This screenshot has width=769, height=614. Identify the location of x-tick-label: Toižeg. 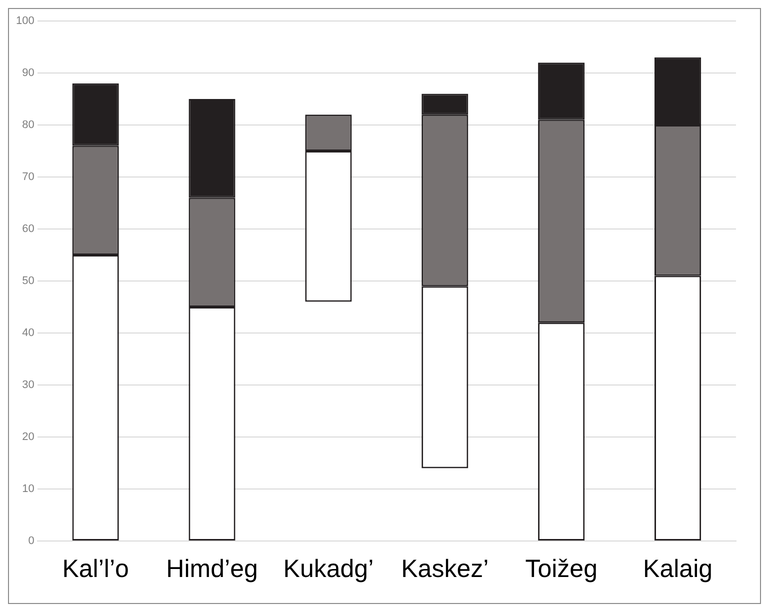
(561, 568).